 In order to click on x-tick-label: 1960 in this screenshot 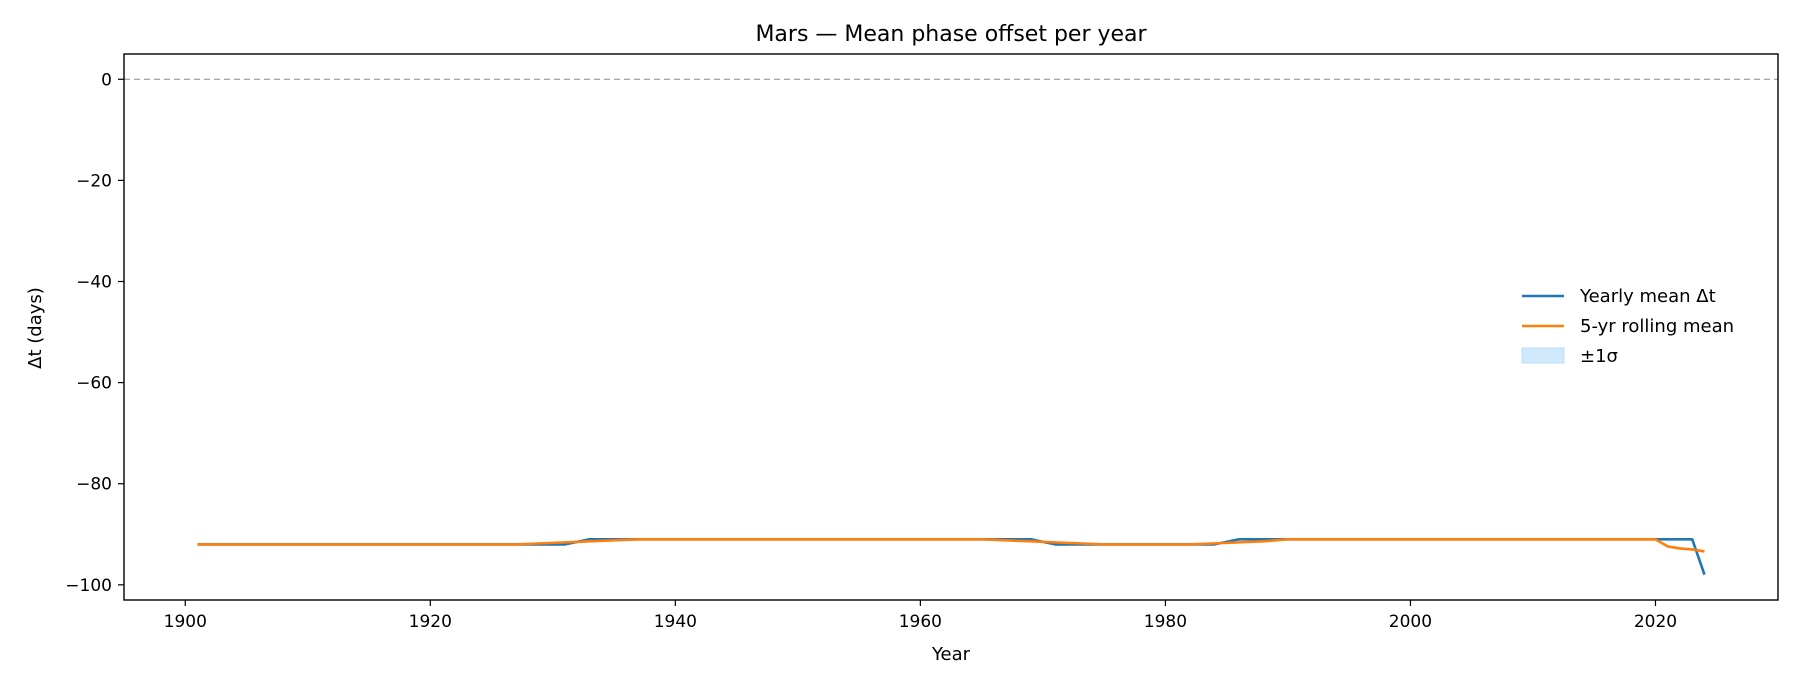, I will do `click(920, 622)`.